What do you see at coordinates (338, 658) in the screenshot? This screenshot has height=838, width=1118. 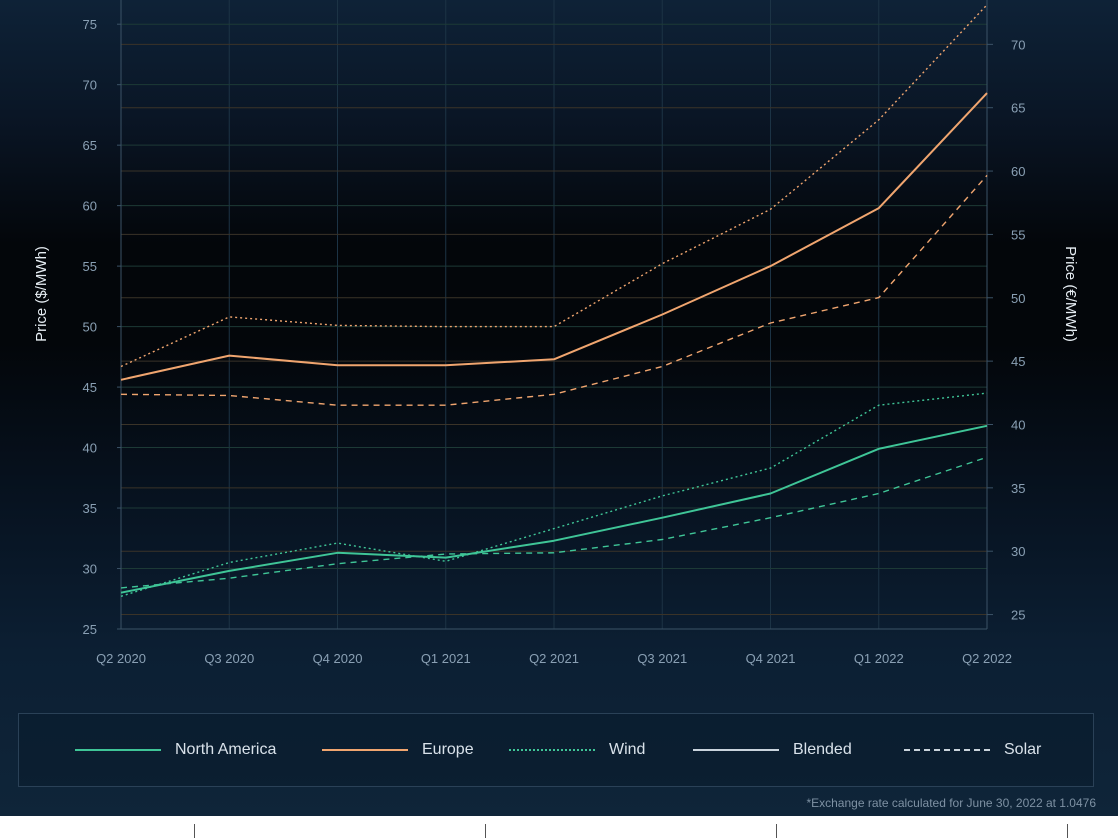 I see `x-tick-label: Q4 2020` at bounding box center [338, 658].